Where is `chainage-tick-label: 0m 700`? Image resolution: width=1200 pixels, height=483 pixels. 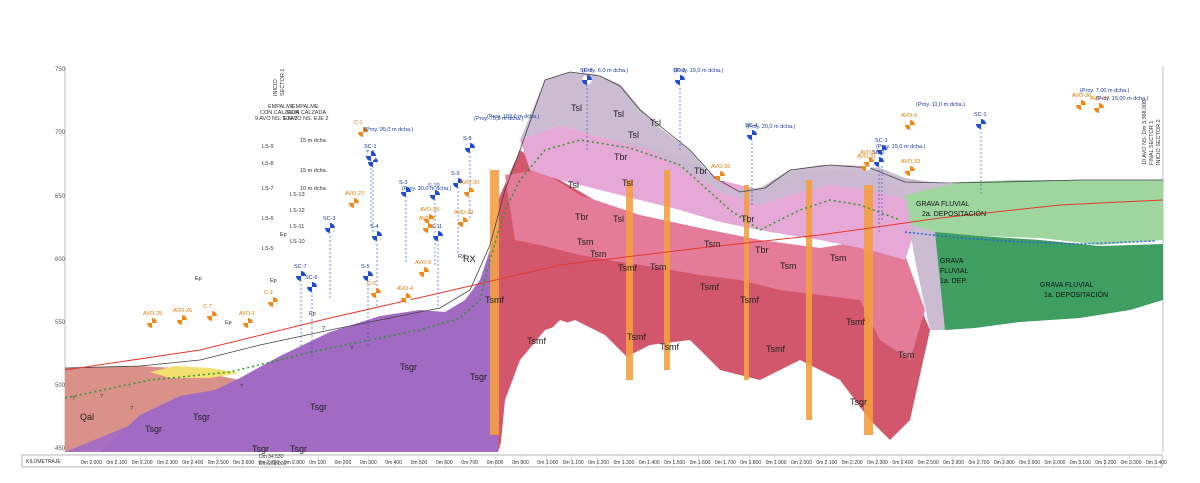 chainage-tick-label: 0m 700 is located at coordinates (469, 463).